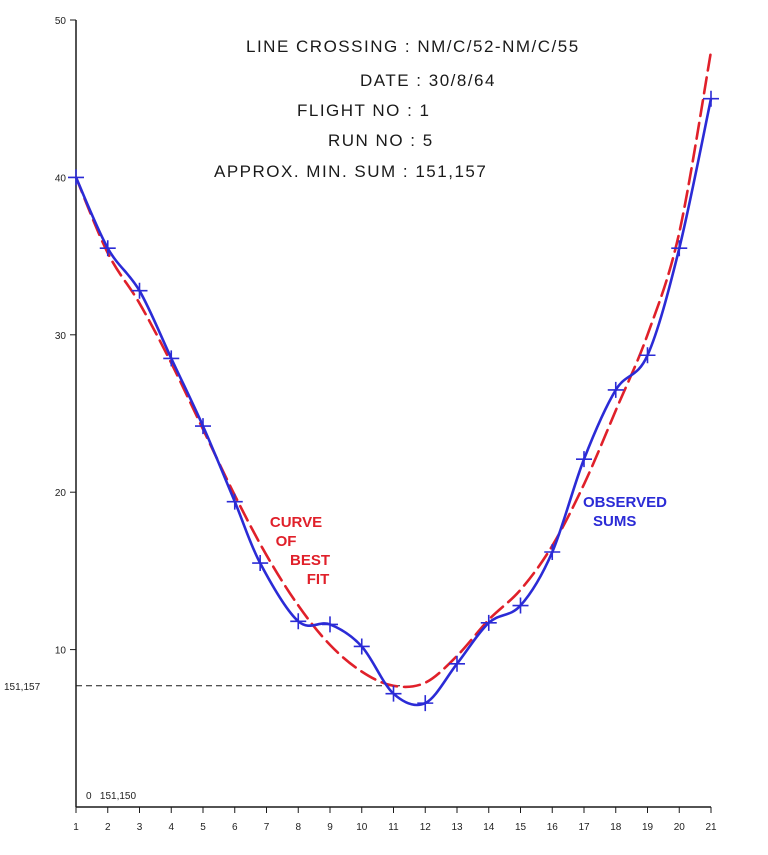 The image size is (768, 855). Describe the element at coordinates (616, 827) in the screenshot. I see `x-tick-label: 18` at that location.